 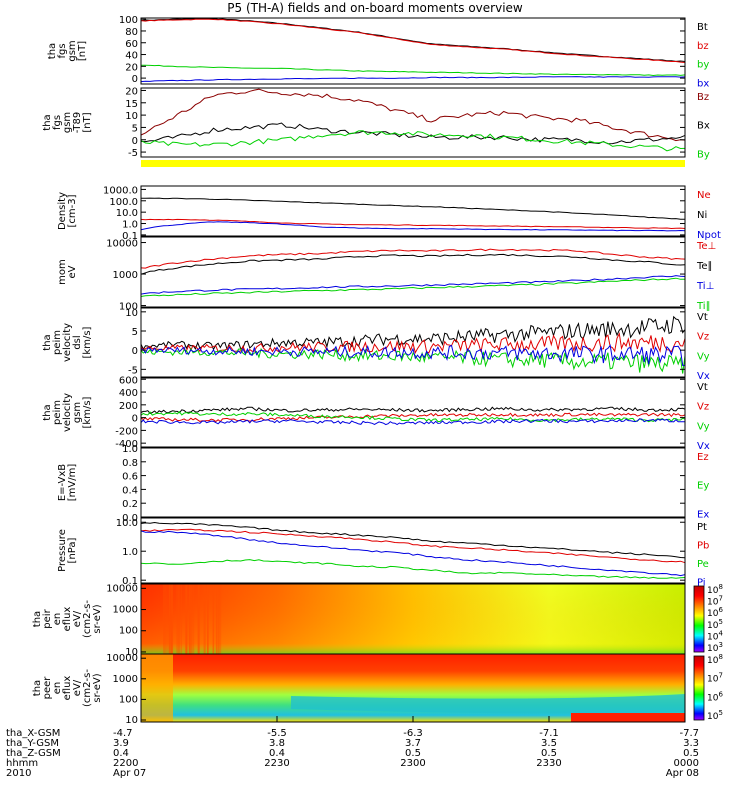 I want to click on legend-label-Pi: Pi, so click(x=701, y=582).